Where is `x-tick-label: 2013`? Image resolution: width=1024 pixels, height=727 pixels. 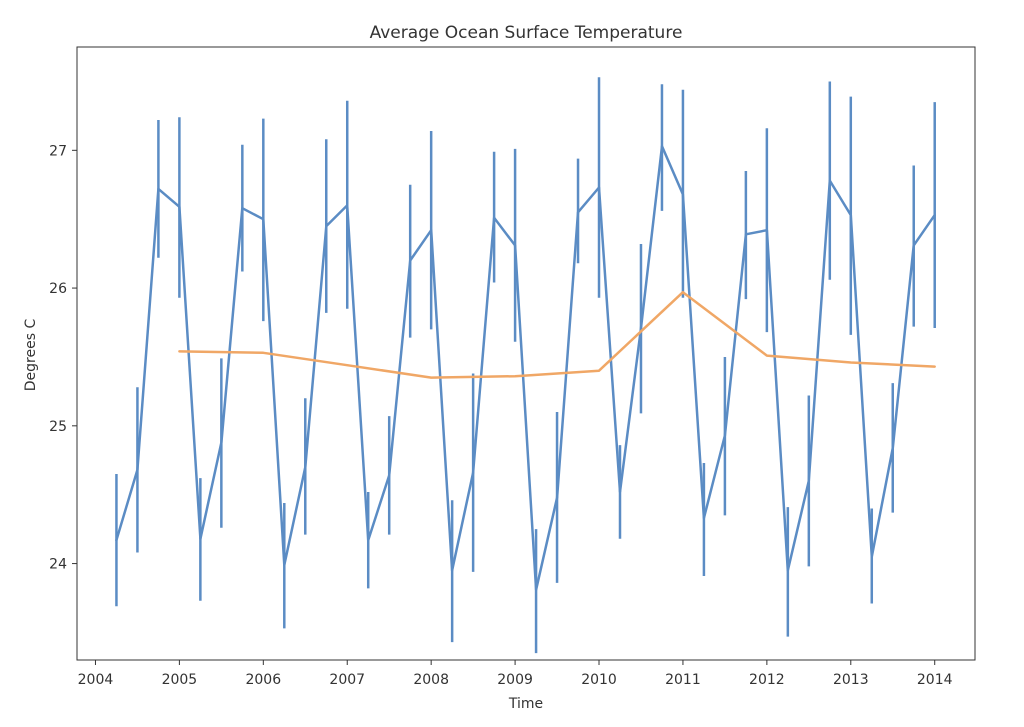 x-tick-label: 2013 is located at coordinates (851, 680).